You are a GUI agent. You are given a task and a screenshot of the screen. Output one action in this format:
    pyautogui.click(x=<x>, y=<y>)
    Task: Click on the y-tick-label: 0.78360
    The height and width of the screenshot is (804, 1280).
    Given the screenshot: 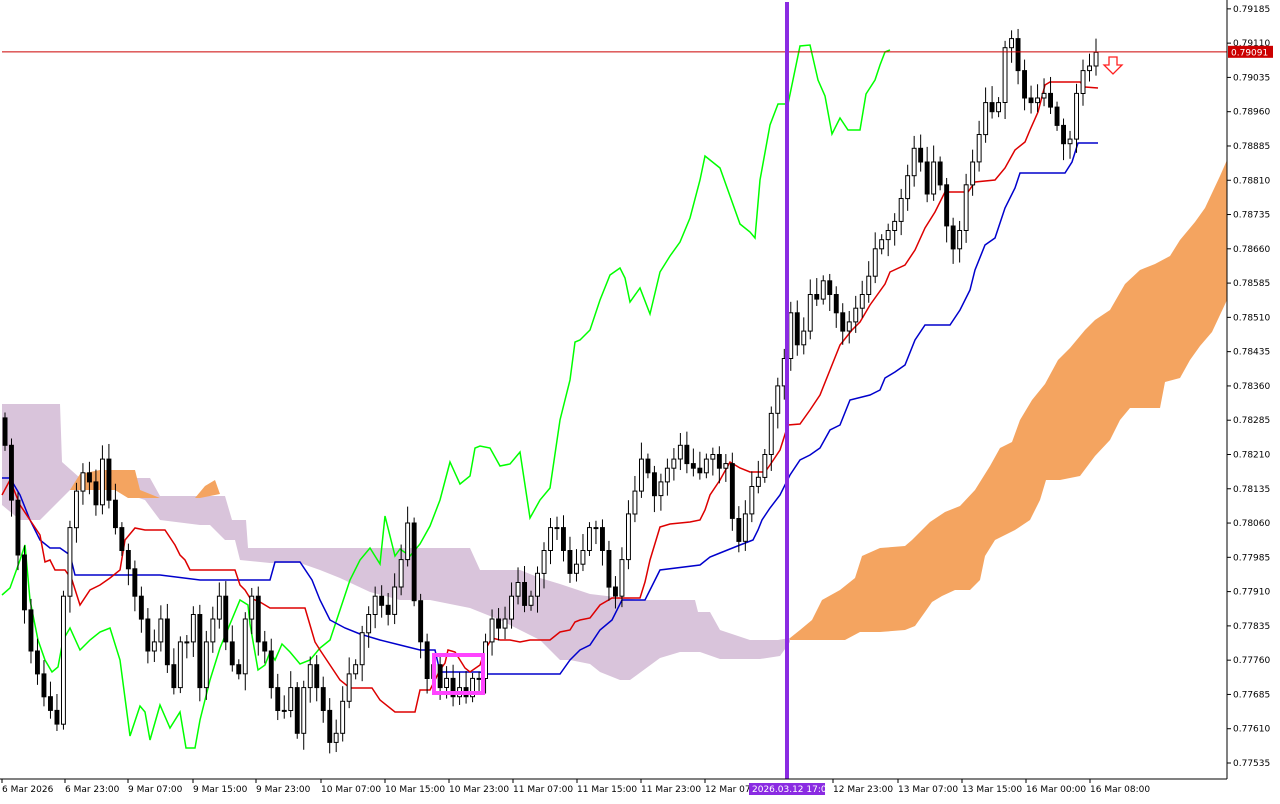 What is the action you would take?
    pyautogui.click(x=1251, y=387)
    